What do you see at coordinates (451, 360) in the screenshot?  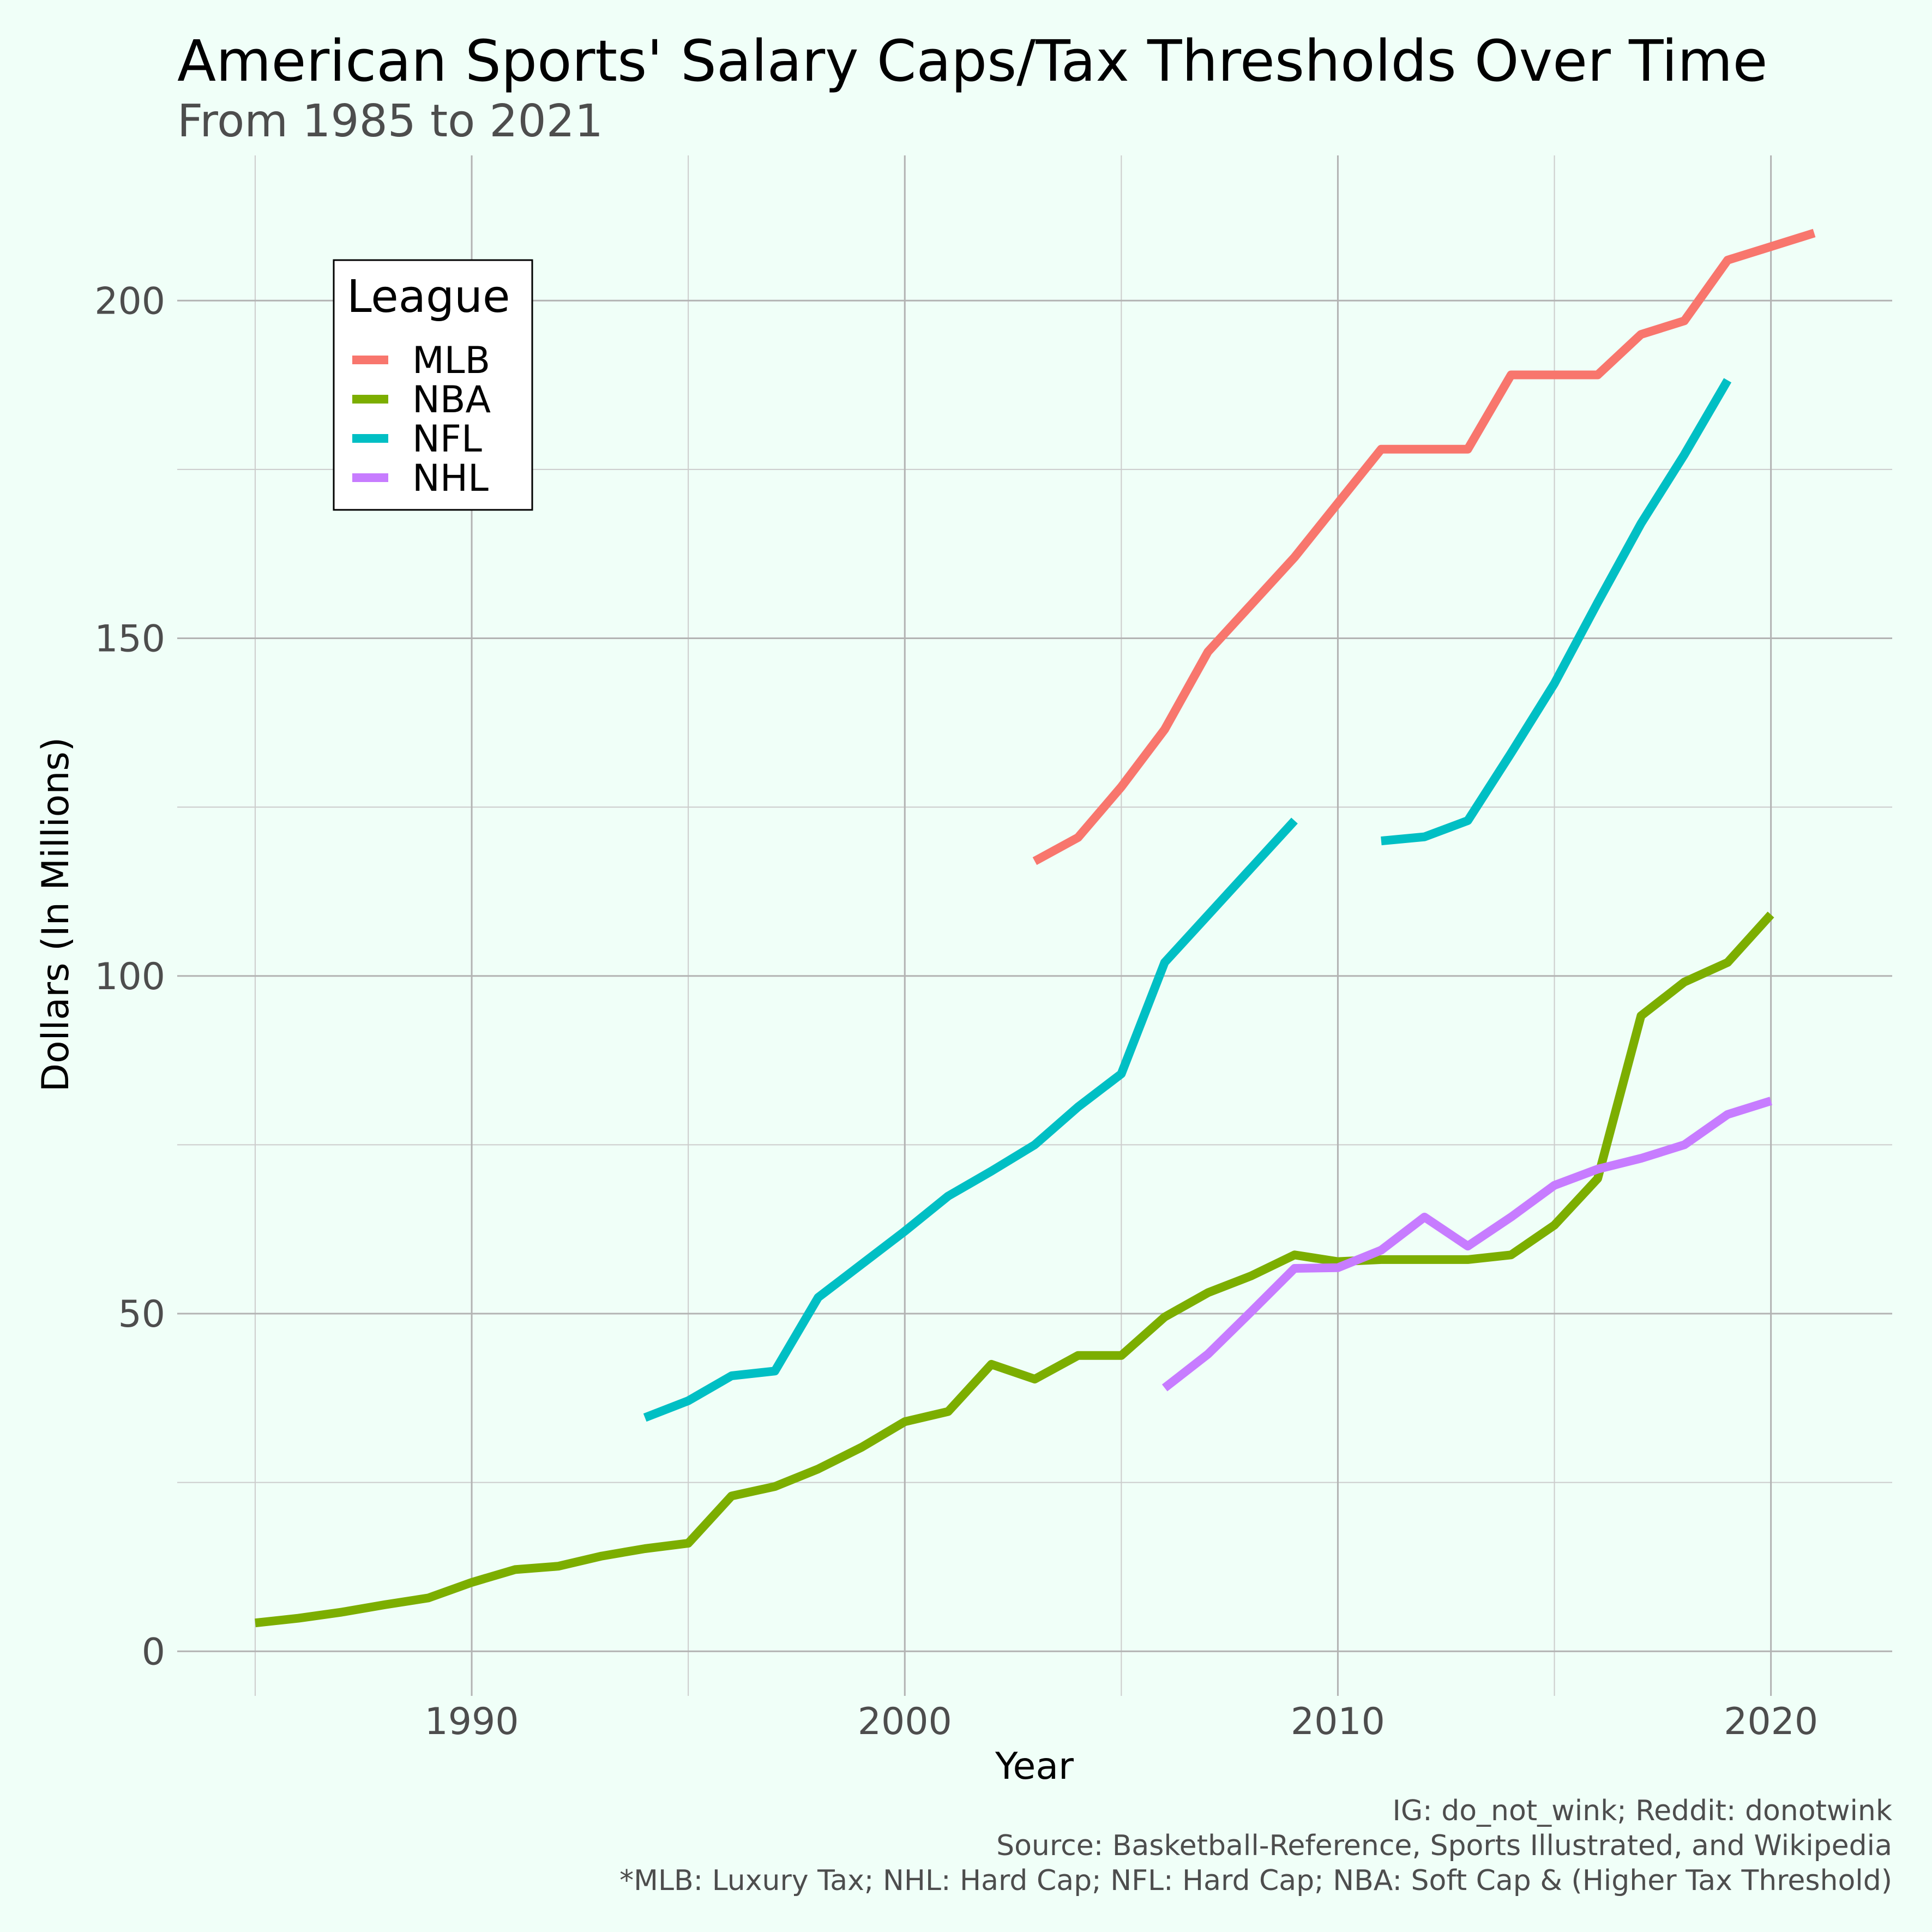 I see `legend-label-mlb: MLB` at bounding box center [451, 360].